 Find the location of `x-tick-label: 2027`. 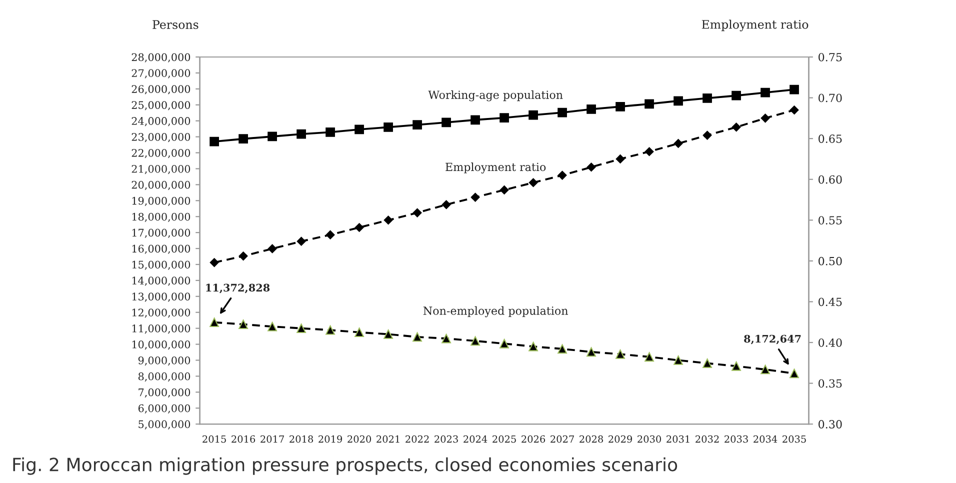

x-tick-label: 2027 is located at coordinates (562, 439).